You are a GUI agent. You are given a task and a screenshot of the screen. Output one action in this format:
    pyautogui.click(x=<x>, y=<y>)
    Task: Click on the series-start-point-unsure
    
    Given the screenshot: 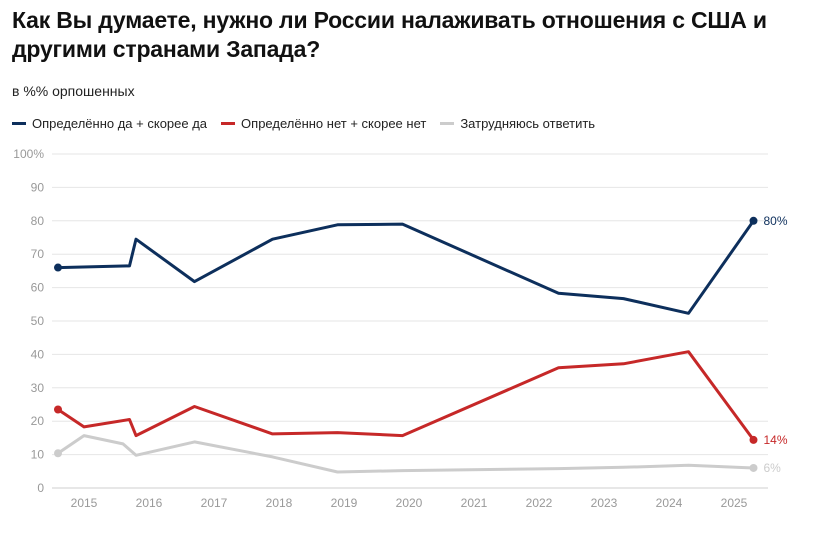 What is the action you would take?
    pyautogui.click(x=58, y=453)
    